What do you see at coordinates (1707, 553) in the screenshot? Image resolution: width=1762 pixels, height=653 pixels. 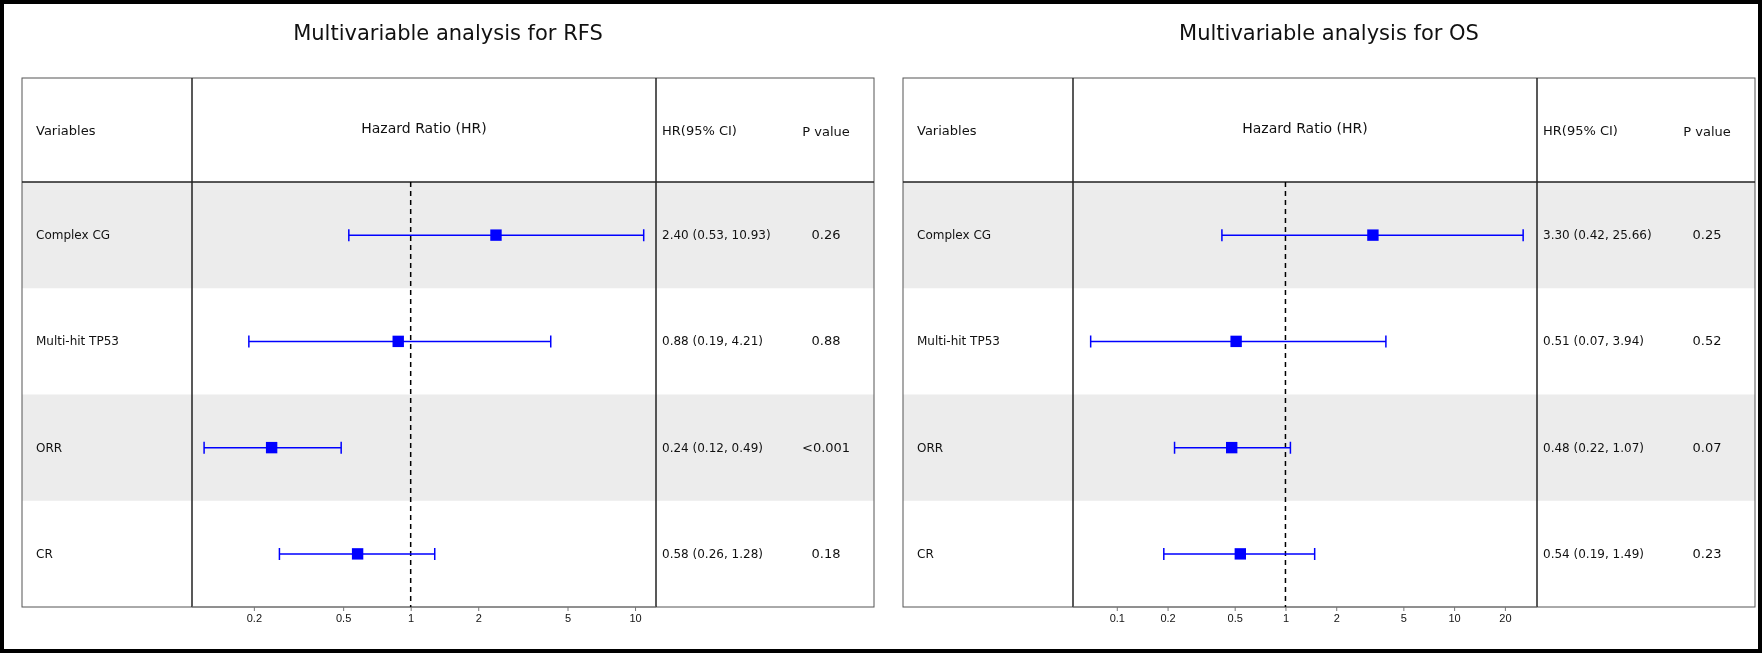 I see `text: 0.23` at bounding box center [1707, 553].